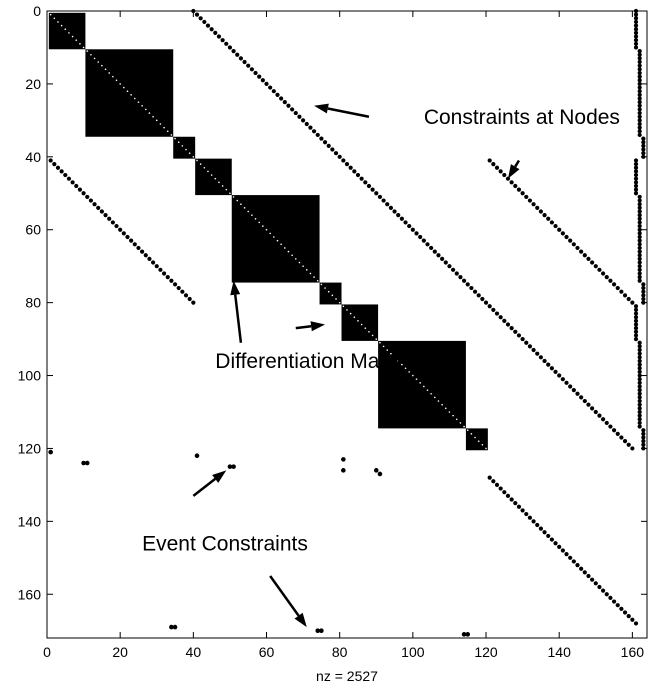 Image resolution: width=656 pixels, height=688 pixels. What do you see at coordinates (318, 326) in the screenshot?
I see `arrow-head` at bounding box center [318, 326].